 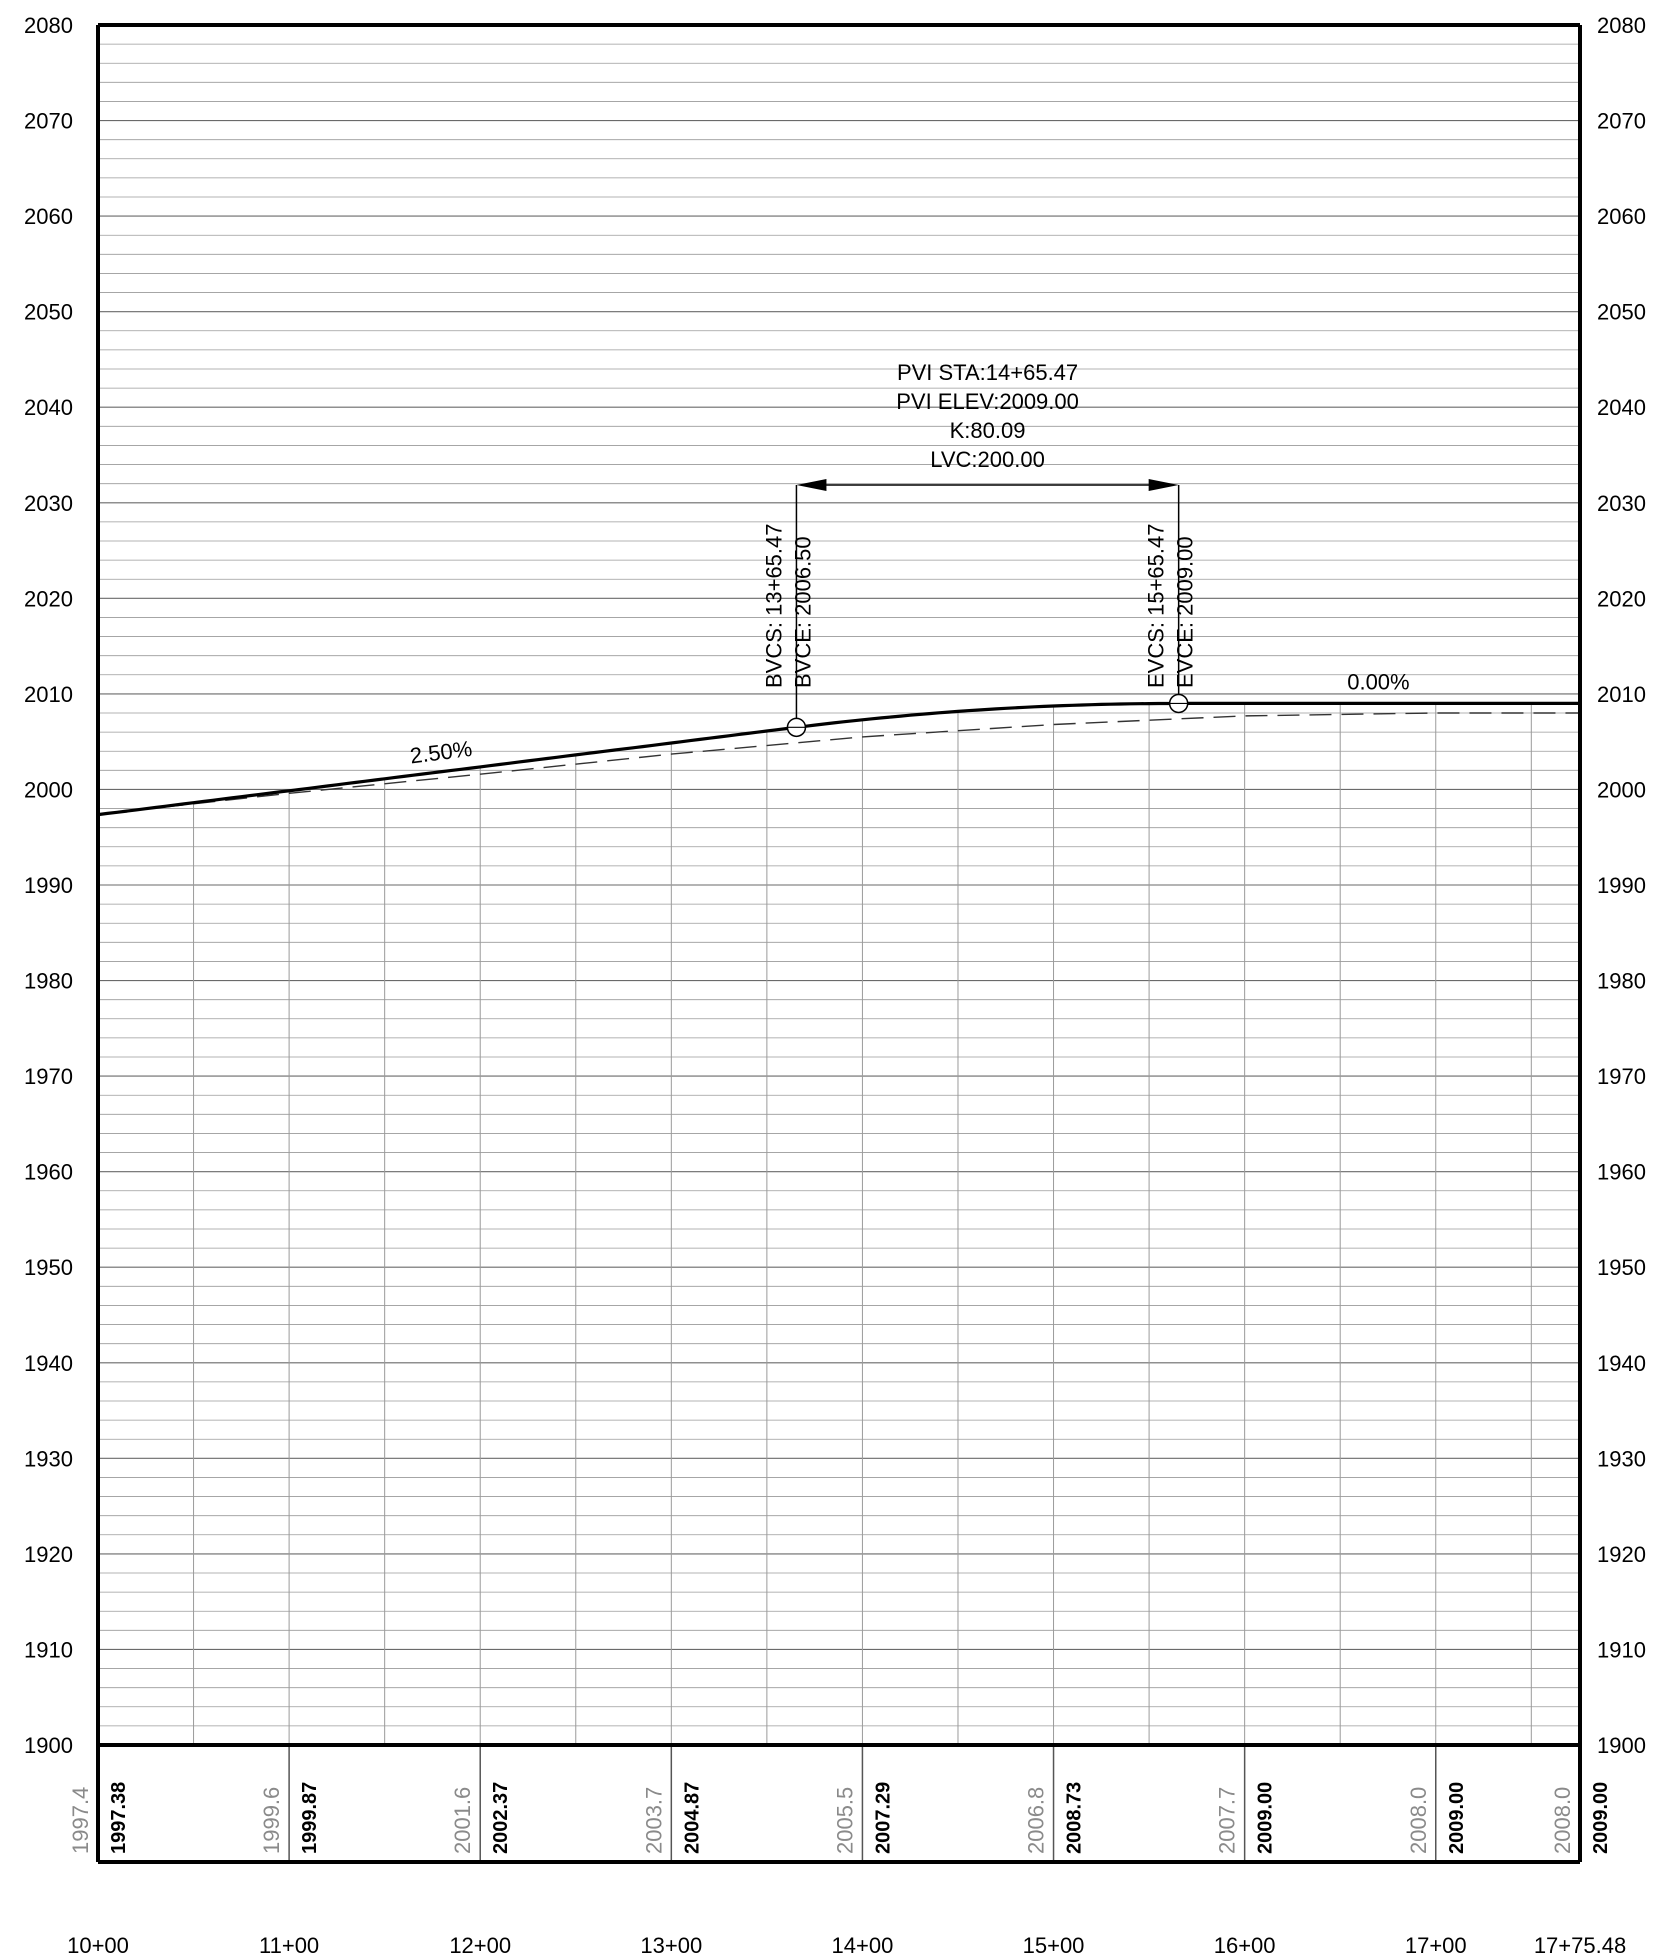 I want to click on existing-elevation-label: 1997.4, so click(x=80, y=1820).